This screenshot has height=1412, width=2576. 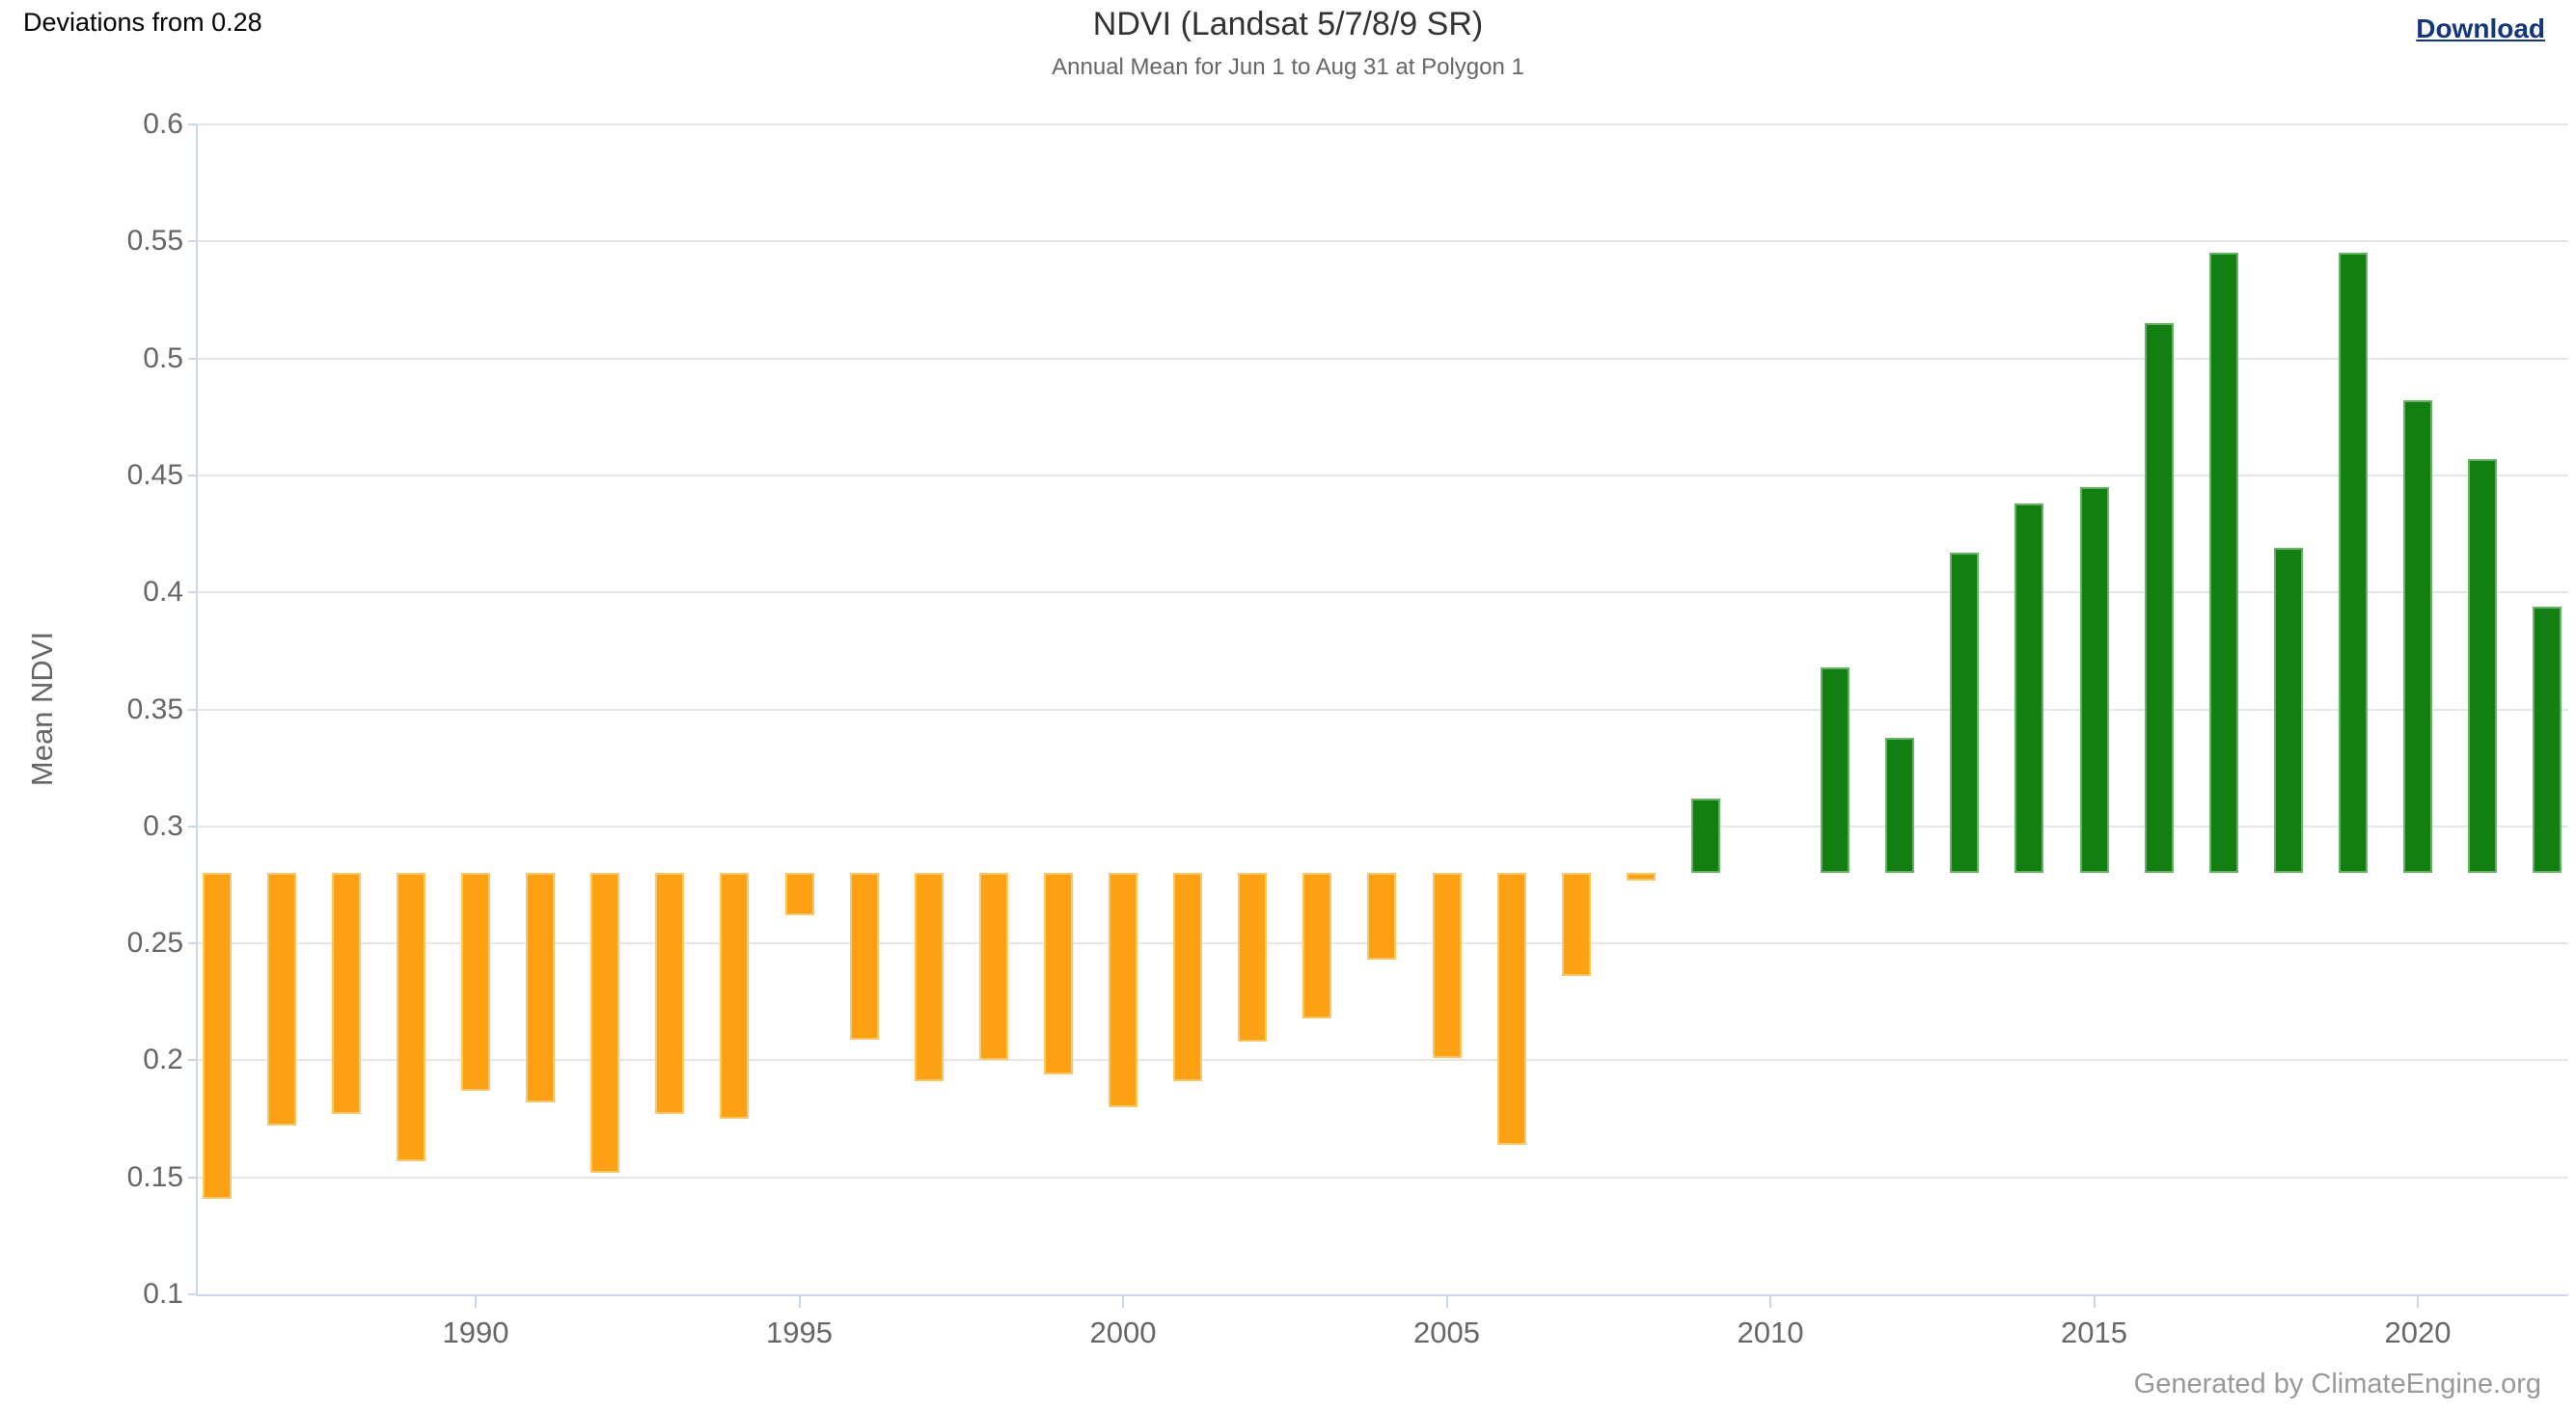 I want to click on bar-2022, so click(x=2547, y=740).